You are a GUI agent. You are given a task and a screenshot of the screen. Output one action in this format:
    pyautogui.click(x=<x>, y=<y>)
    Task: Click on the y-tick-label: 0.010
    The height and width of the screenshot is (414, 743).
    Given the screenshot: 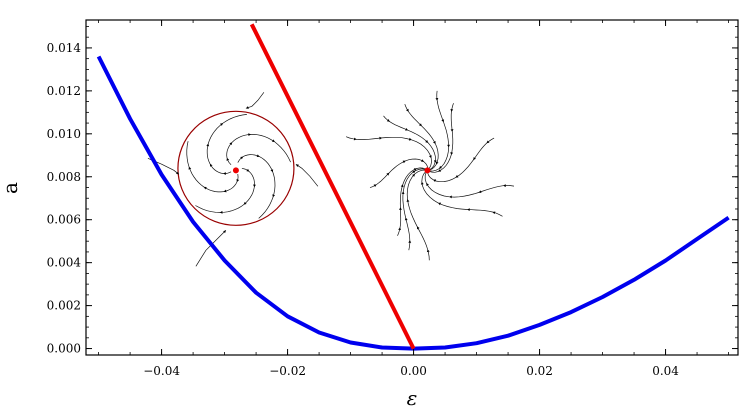 What is the action you would take?
    pyautogui.click(x=64, y=134)
    